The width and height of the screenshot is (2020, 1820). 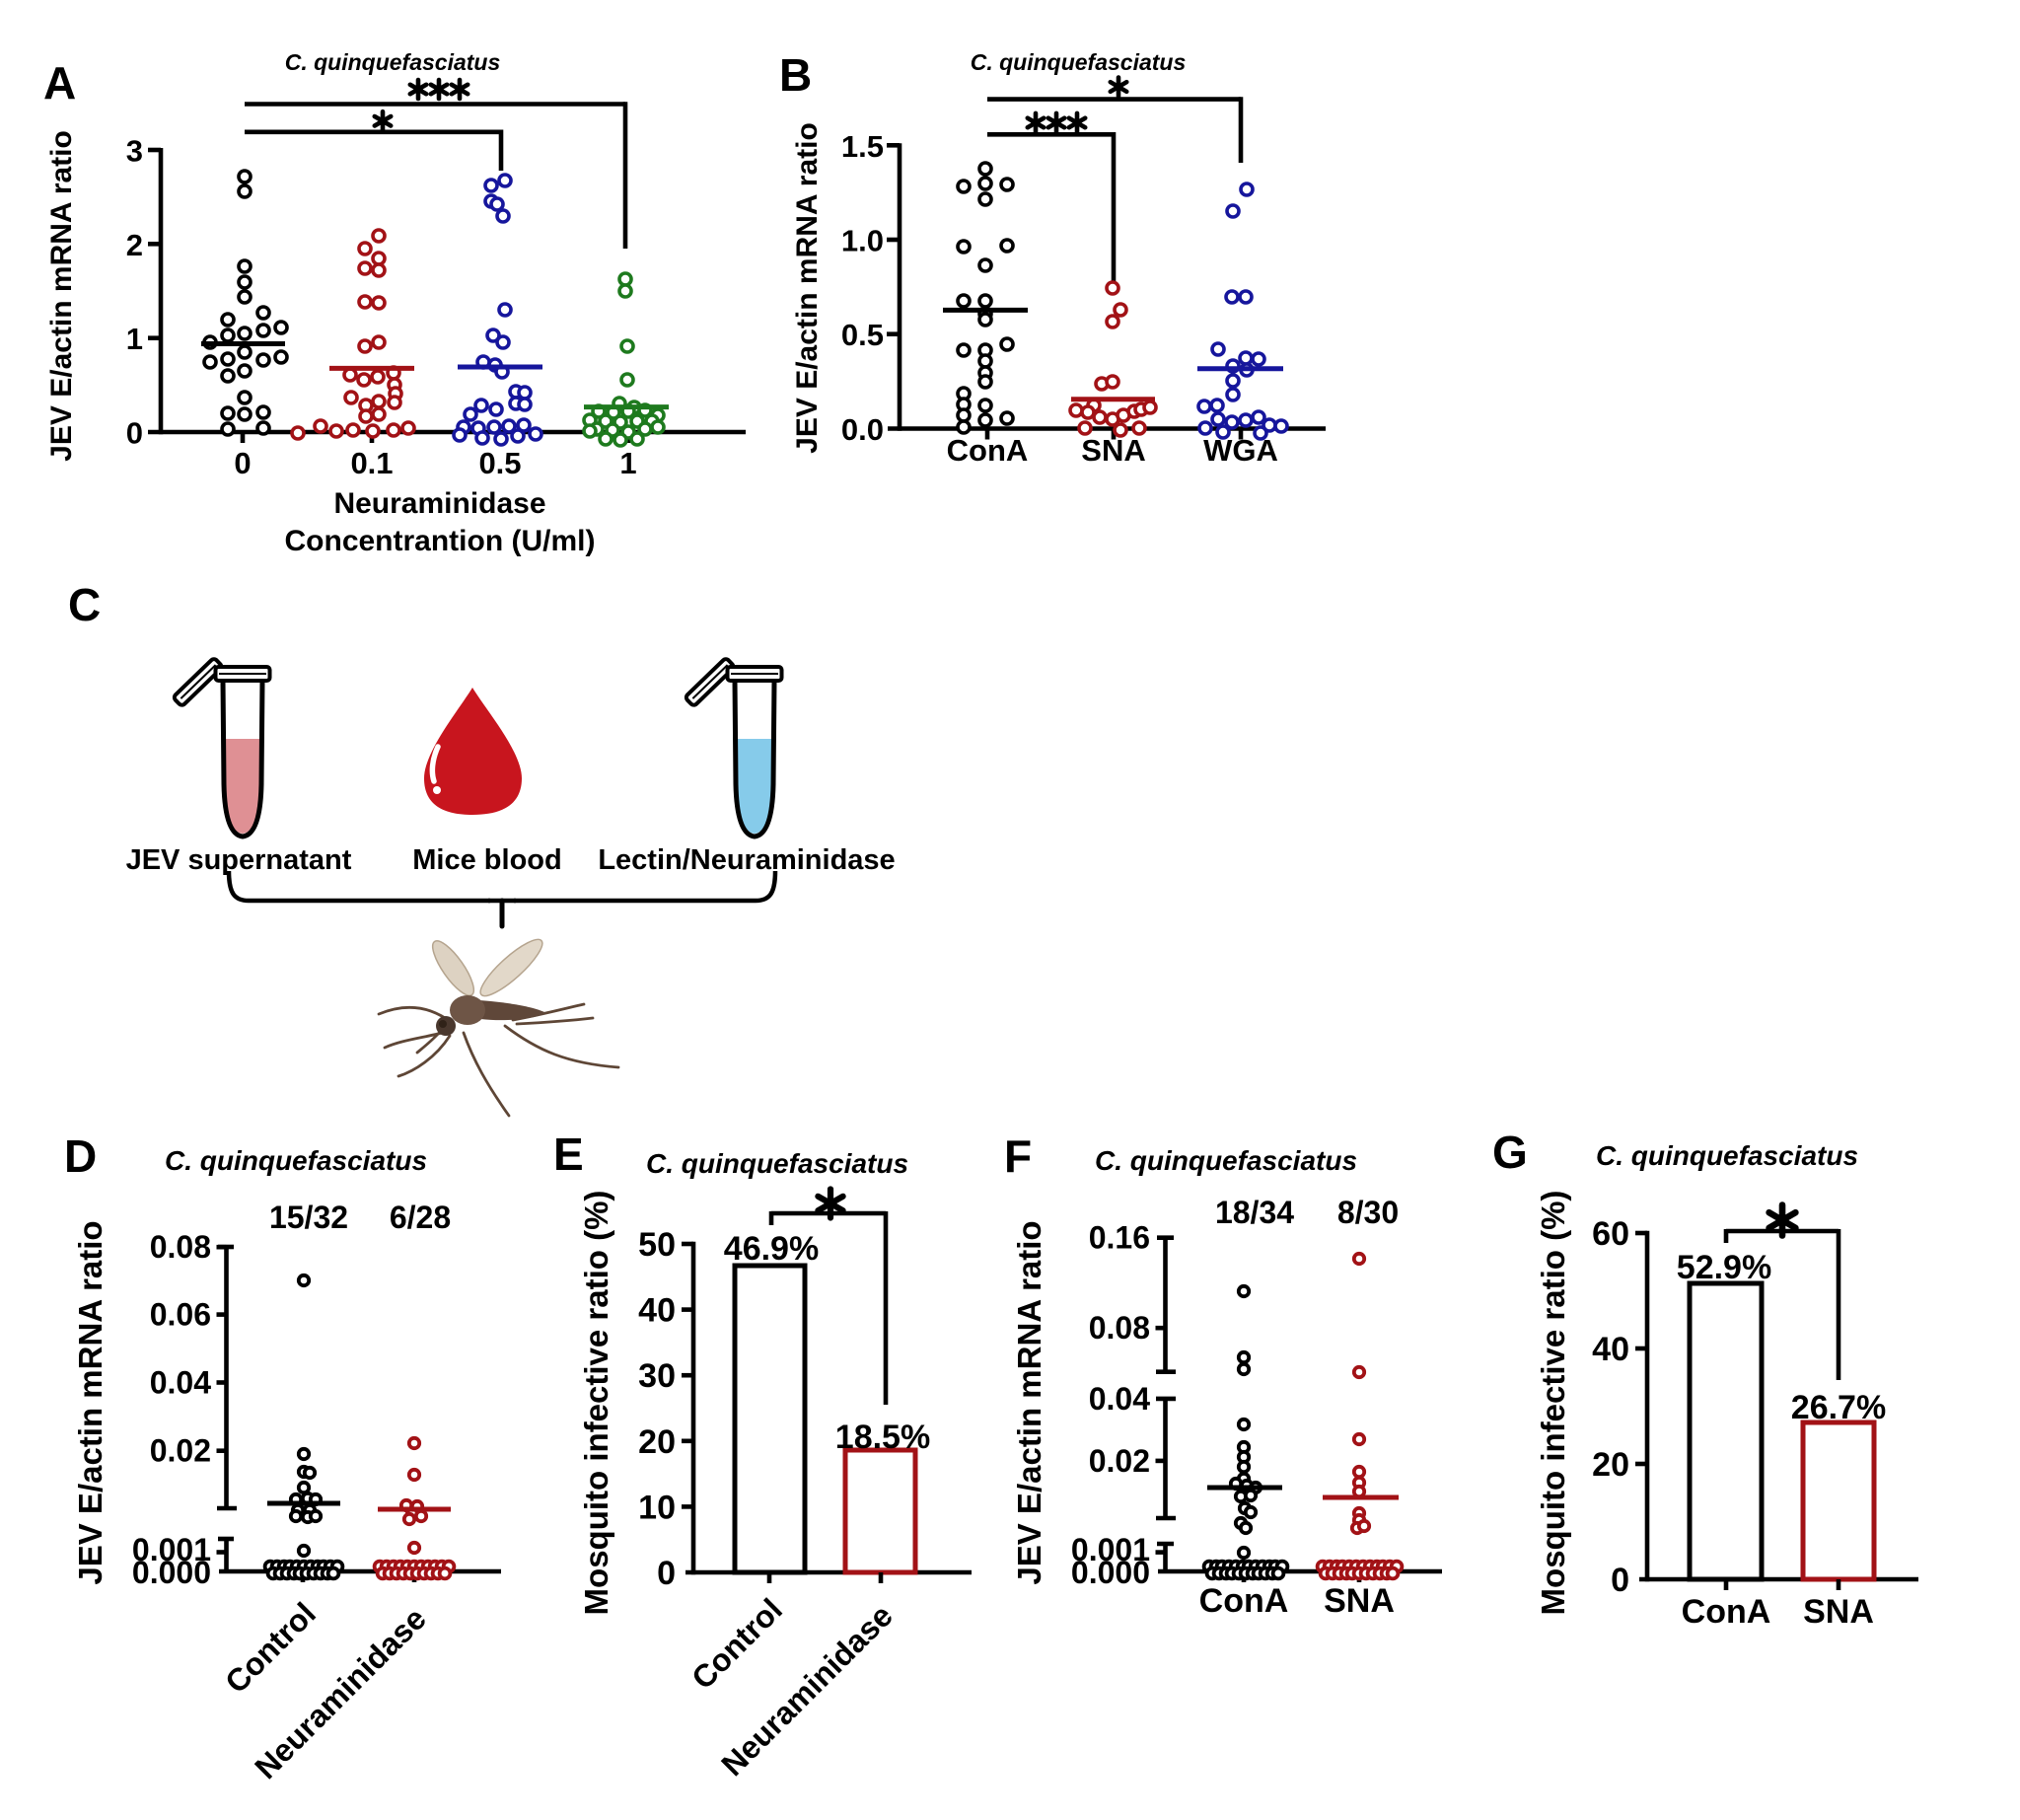 What do you see at coordinates (1119, 1238) in the screenshot?
I see `svg-text: 0.16` at bounding box center [1119, 1238].